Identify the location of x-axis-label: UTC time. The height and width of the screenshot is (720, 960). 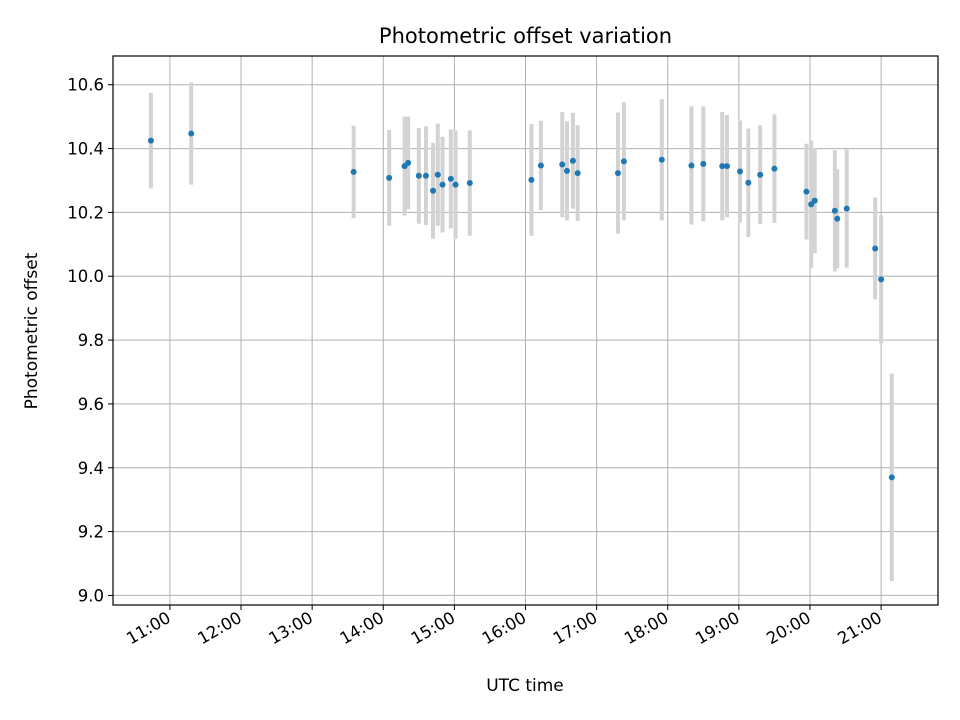
(525, 686).